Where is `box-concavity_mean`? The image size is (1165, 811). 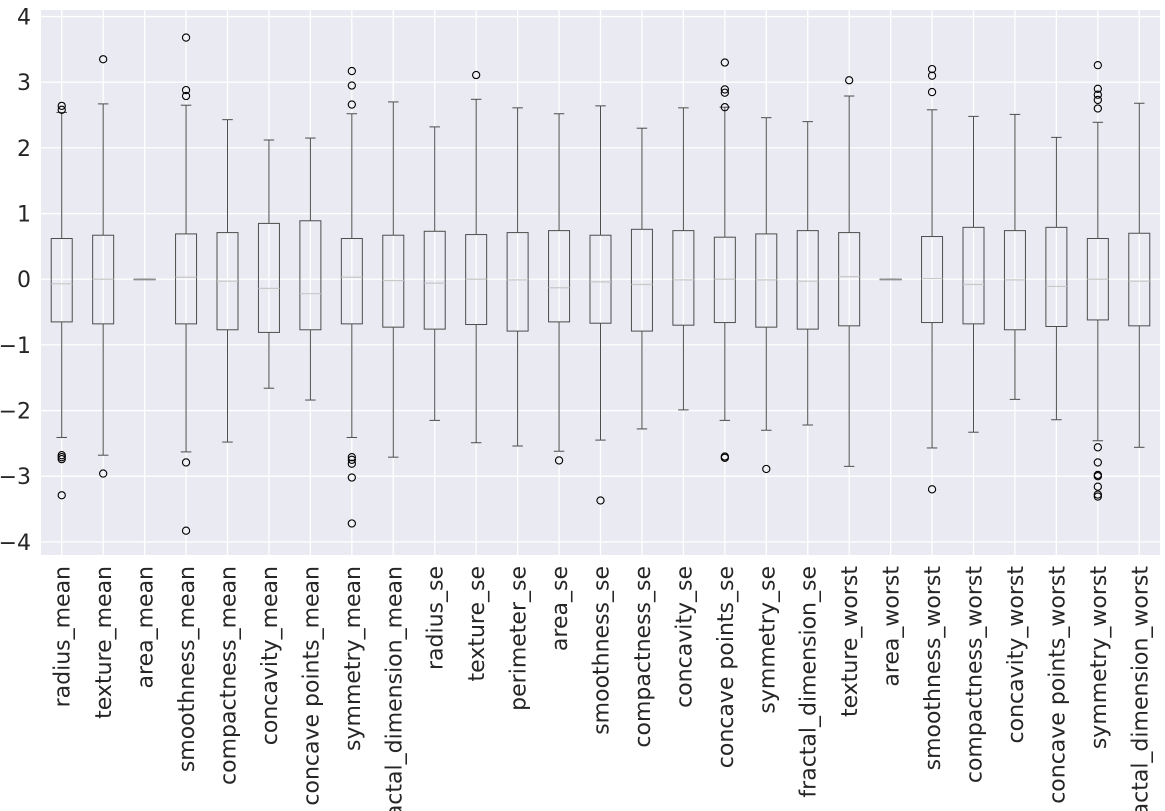 box-concavity_mean is located at coordinates (268, 264).